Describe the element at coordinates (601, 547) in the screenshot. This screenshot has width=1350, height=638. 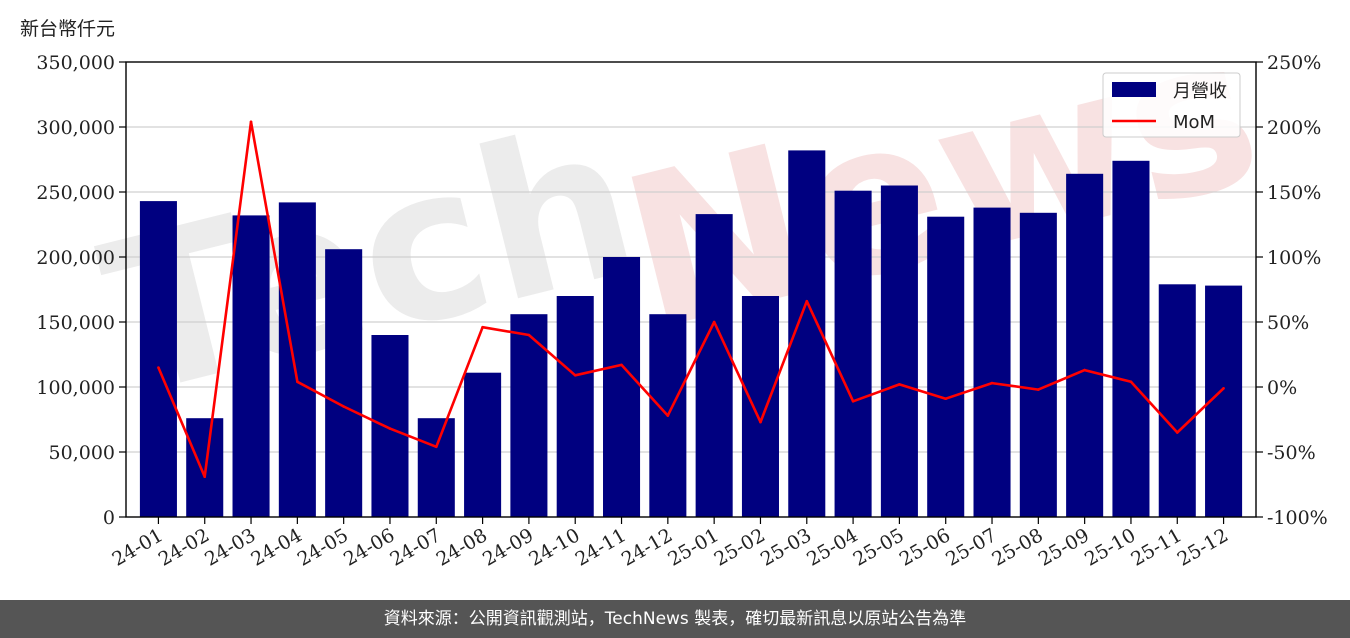
I see `x-tick-label: 24-11` at that location.